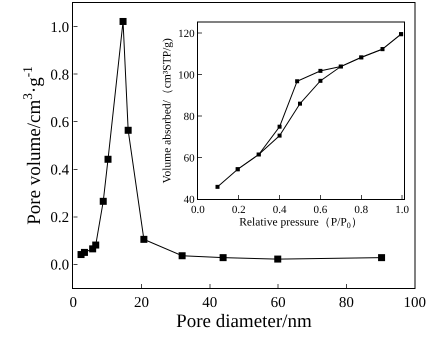 This screenshot has width=442, height=346. What do you see at coordinates (361, 210) in the screenshot?
I see `x-tick-label: 0.8` at bounding box center [361, 210].